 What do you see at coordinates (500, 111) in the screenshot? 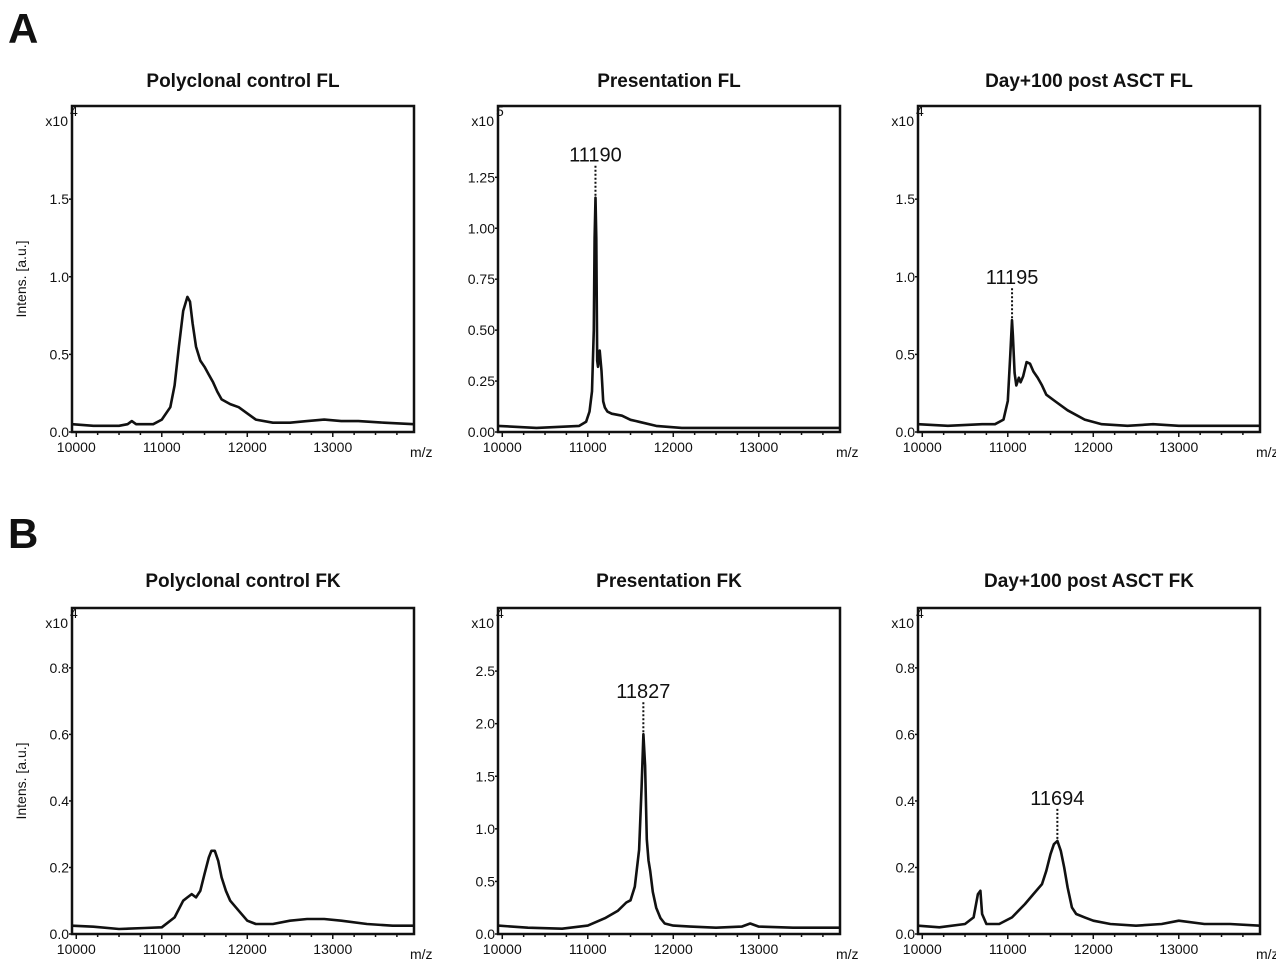
I see `y-multiplier-exponent: 5` at bounding box center [500, 111].